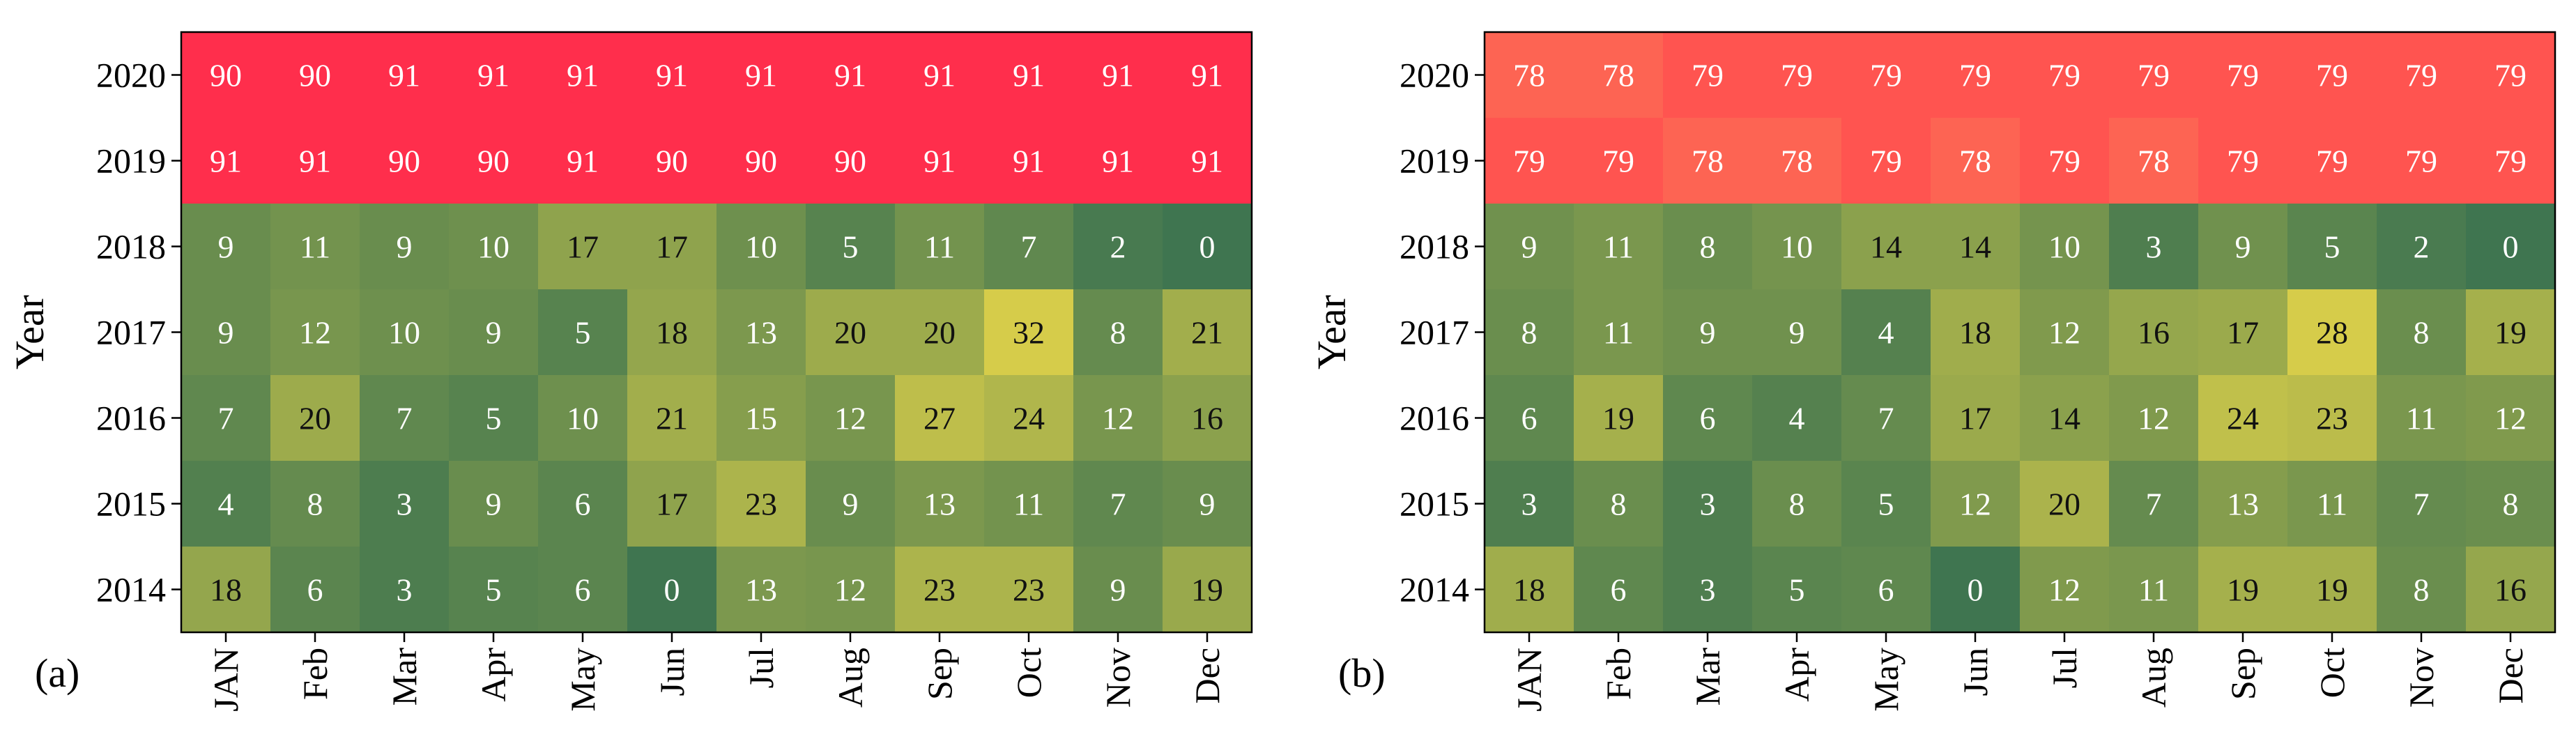  I want to click on panel-label: (b), so click(1362, 673).